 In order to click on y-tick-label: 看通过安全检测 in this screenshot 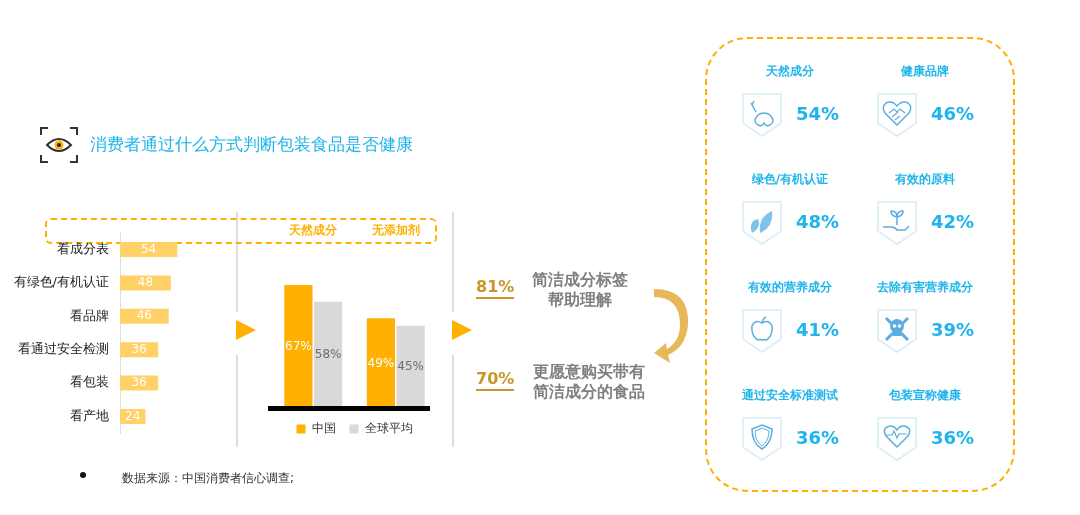, I will do `click(63, 349)`.